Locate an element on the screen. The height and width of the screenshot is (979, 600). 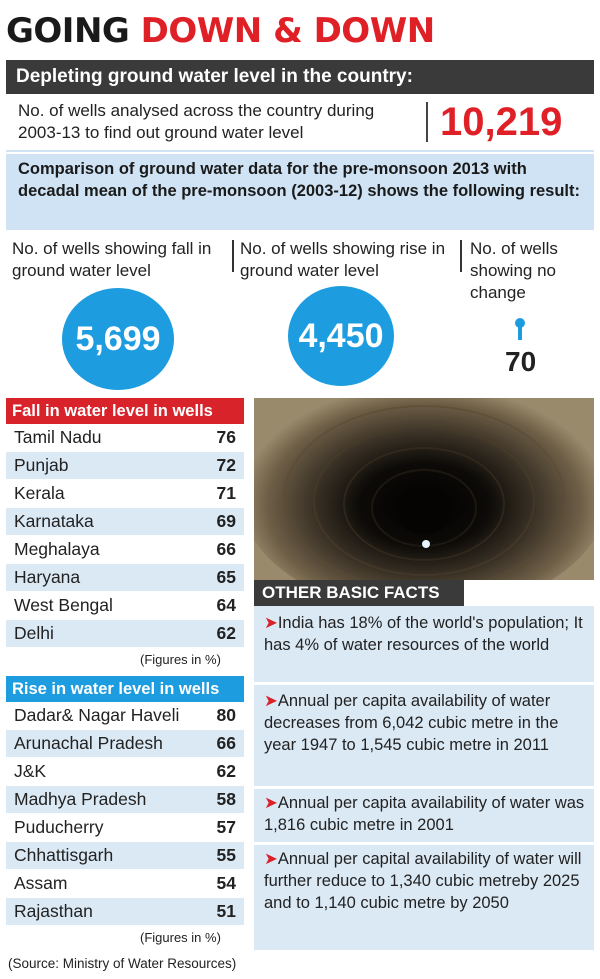
source-note: (Source: Ministry of Water Resources) is located at coordinates (122, 963).